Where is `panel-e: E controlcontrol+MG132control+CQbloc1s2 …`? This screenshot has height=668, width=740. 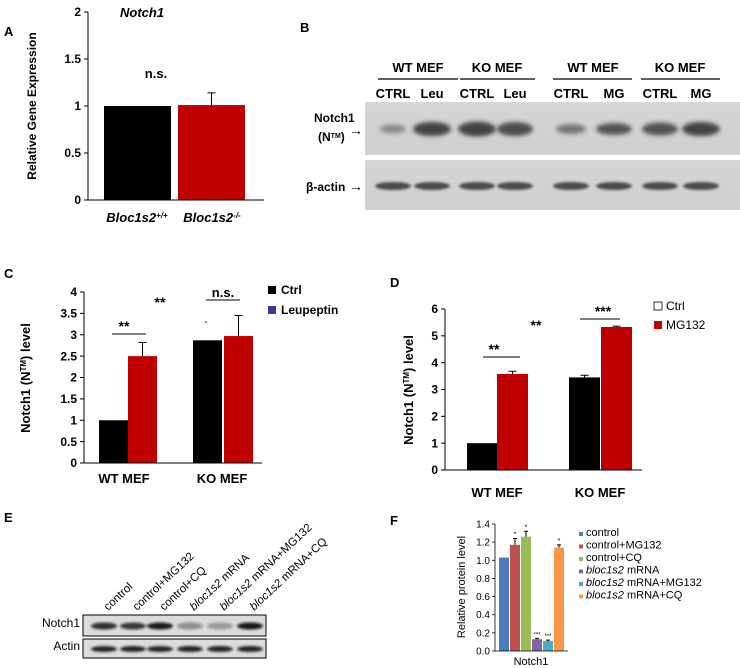
panel-e: E controlcontrol+MG132control+CQbloc1s2 … is located at coordinates (167, 584).